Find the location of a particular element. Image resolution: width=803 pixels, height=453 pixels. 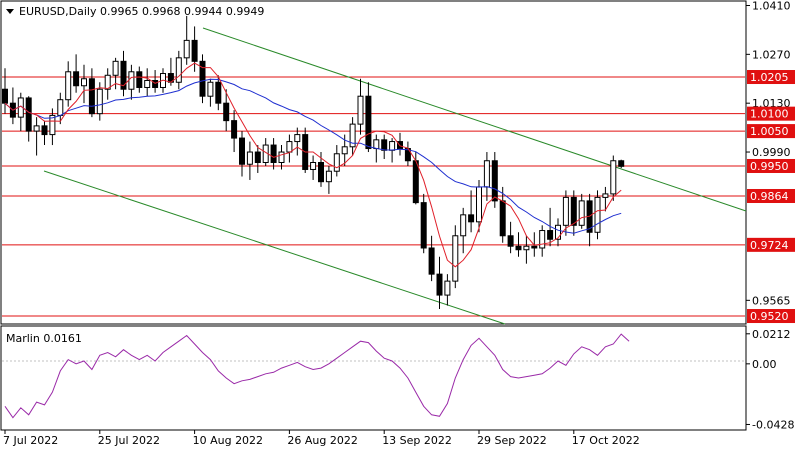

time-tick-label: 13 Sep 2022 is located at coordinates (417, 440).